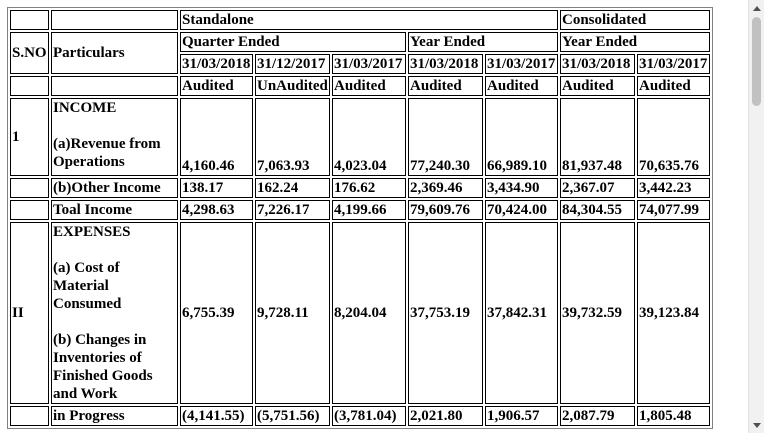 This screenshot has width=764, height=433. I want to click on scroll-up-arrow-icon, so click(756, 8).